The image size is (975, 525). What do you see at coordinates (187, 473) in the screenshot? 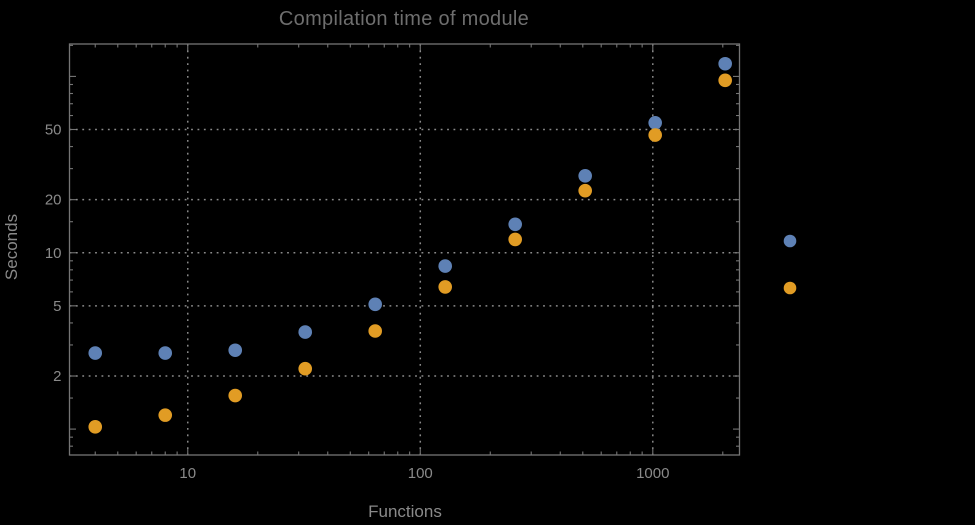
I see `x-tick-label-10: 10` at bounding box center [187, 473].